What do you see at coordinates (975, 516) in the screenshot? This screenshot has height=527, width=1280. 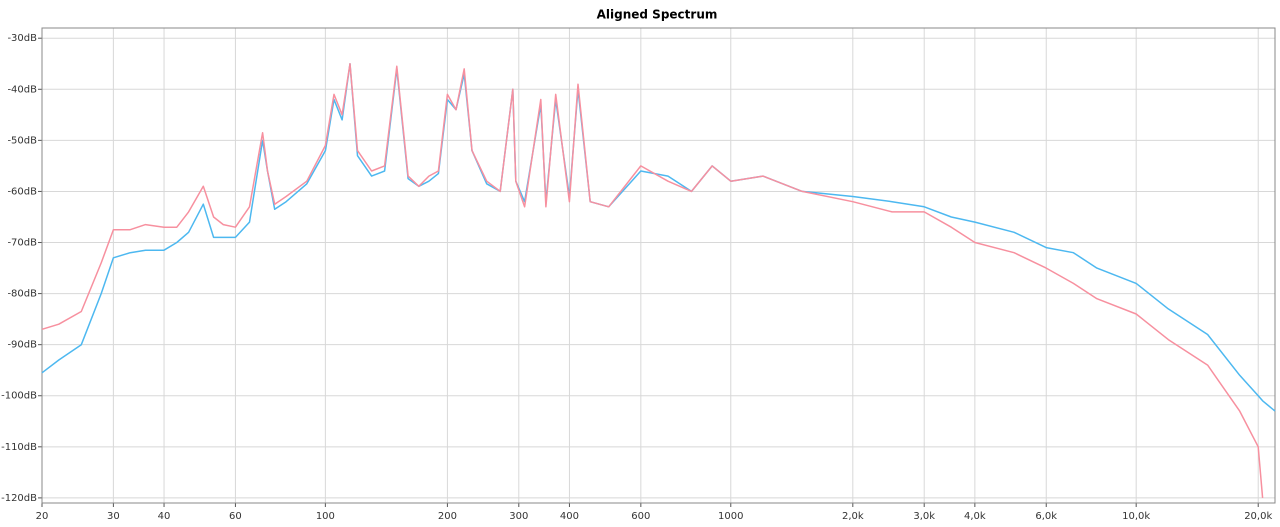 I see `x-tick-label: 4,0k` at bounding box center [975, 516].